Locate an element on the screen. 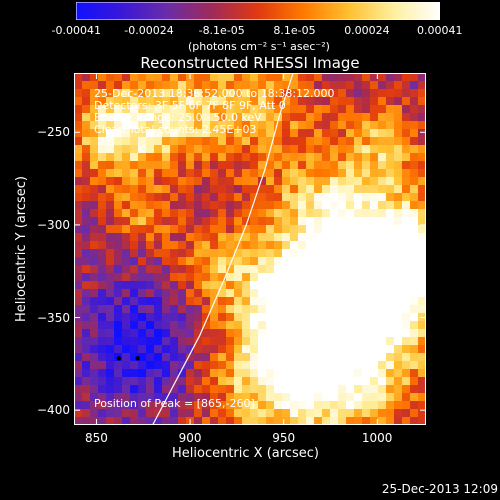 This screenshot has height=500, width=500. colorbar-gradient is located at coordinates (258, 11).